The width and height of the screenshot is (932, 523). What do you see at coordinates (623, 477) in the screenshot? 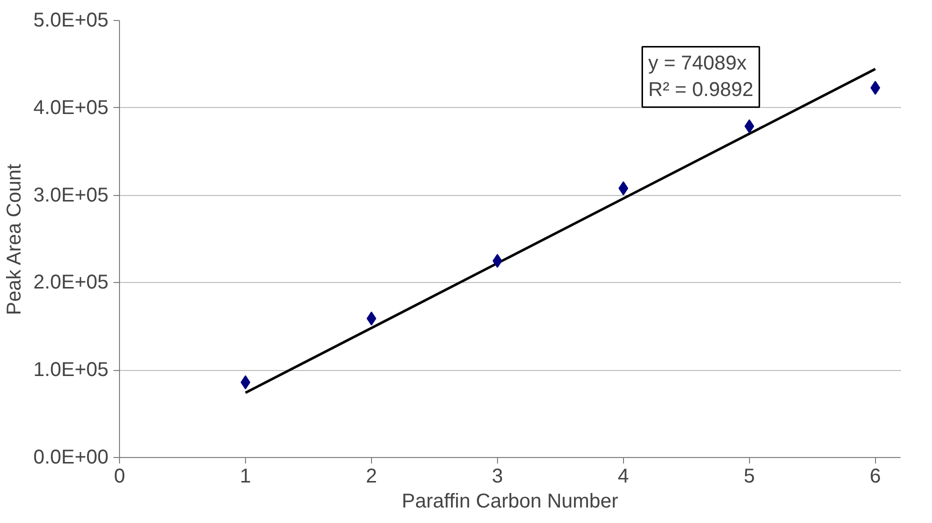
I see `x-tick-label: 4` at bounding box center [623, 477].